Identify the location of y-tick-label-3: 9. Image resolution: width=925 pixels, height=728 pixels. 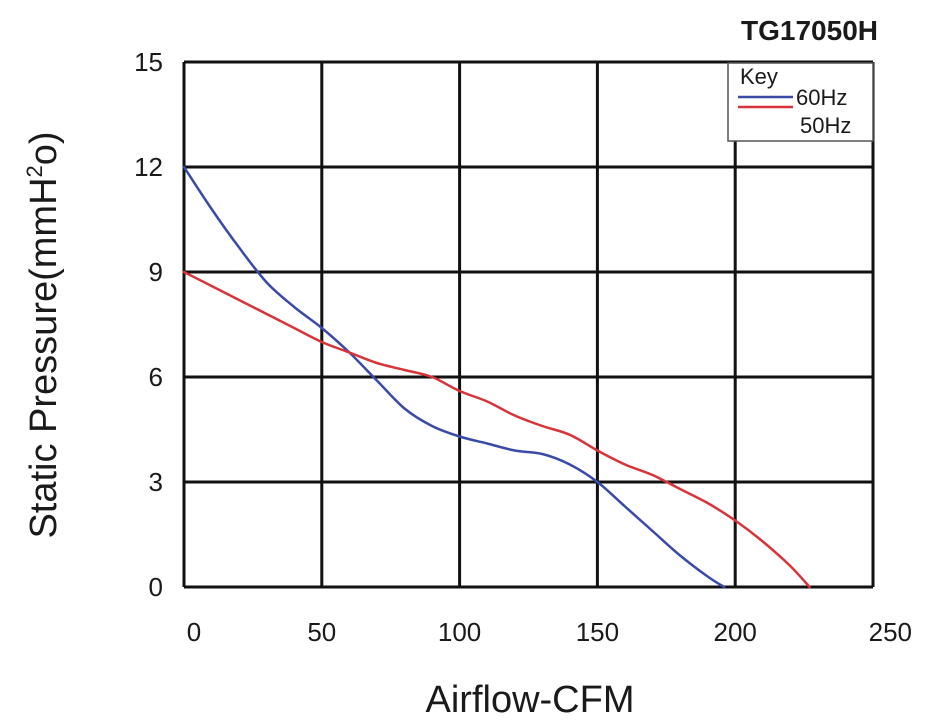
(156, 272).